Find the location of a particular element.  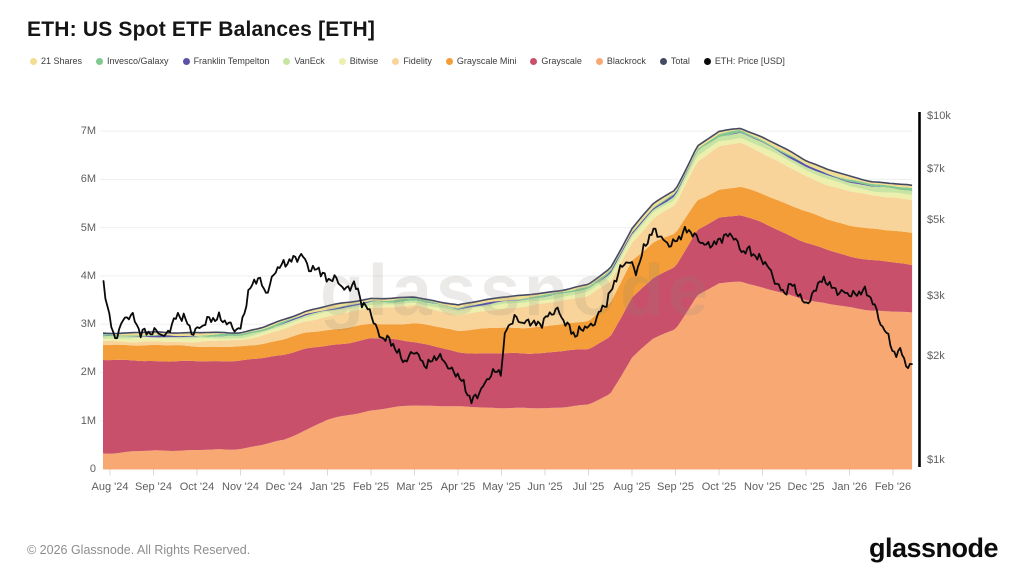

y-axis-label: 4M is located at coordinates (88, 275).